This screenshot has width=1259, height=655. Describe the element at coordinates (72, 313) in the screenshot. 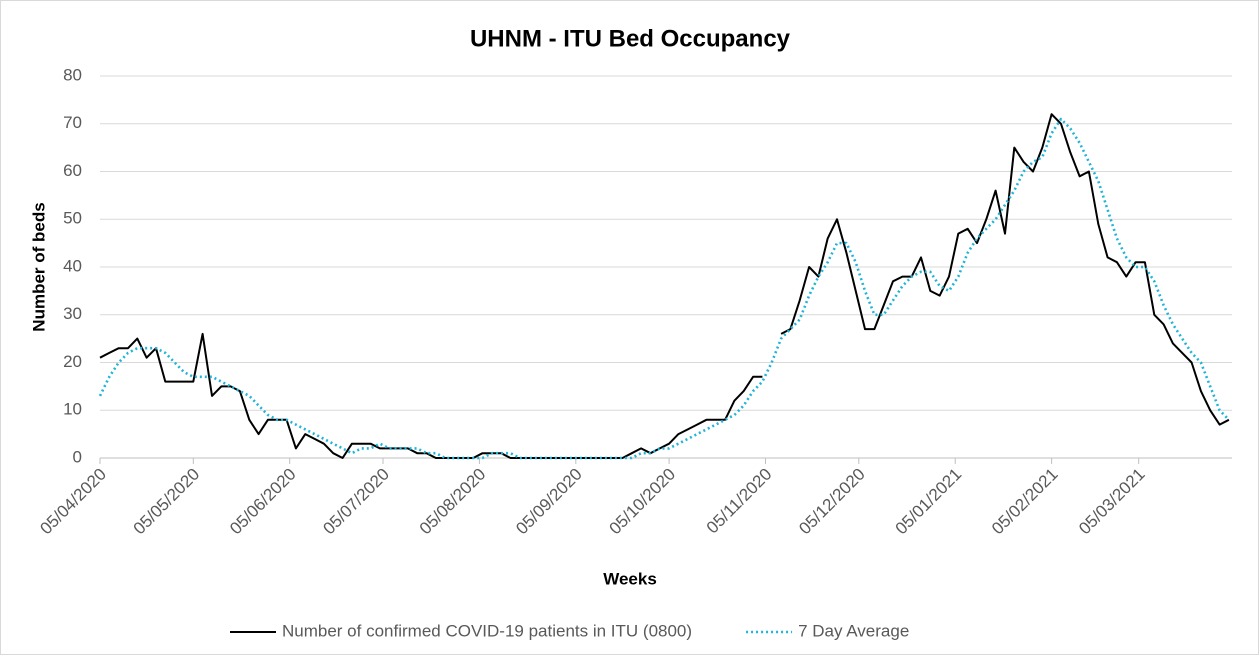

I see `y-tick-label: 30` at that location.